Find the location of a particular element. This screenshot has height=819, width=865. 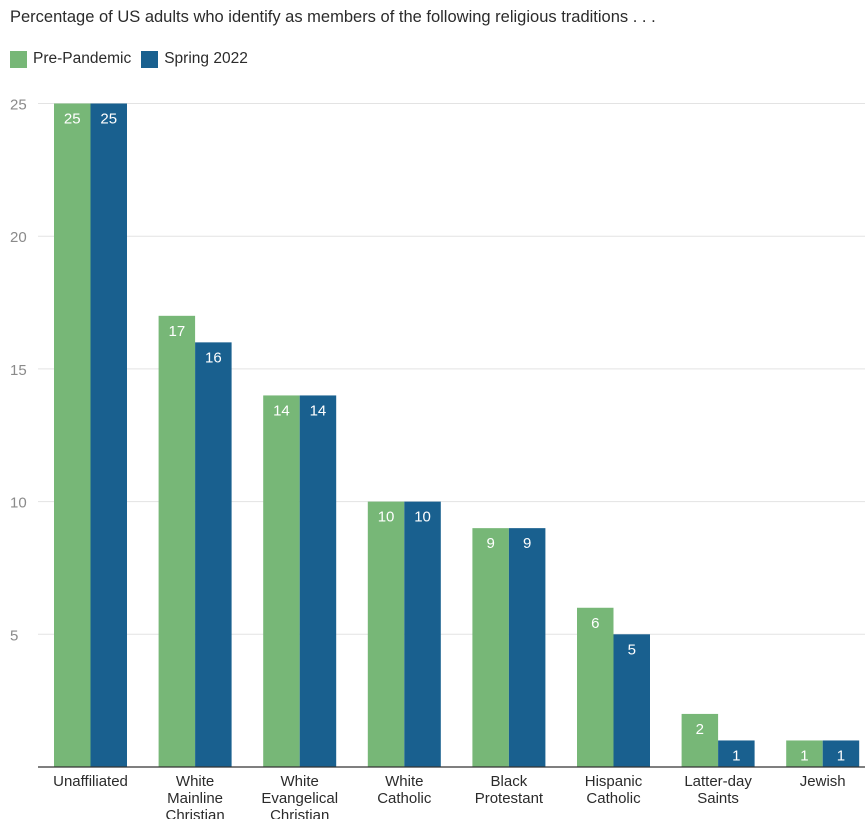

x-tick-label: Mainline is located at coordinates (195, 798).